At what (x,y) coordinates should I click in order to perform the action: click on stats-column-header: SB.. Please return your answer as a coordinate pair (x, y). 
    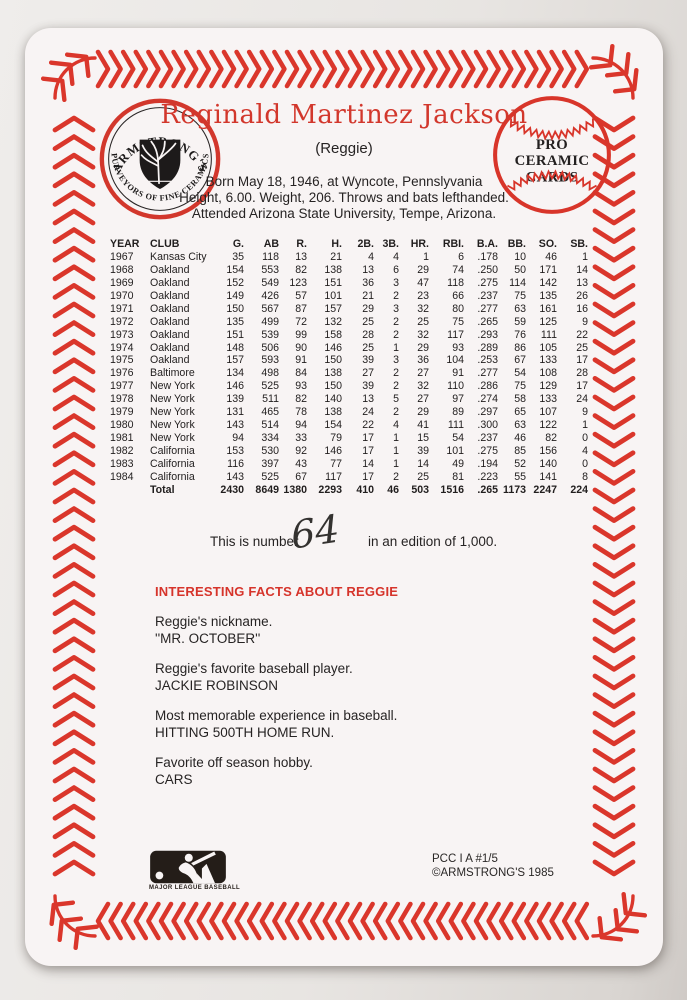
    Looking at the image, I should click on (579, 244).